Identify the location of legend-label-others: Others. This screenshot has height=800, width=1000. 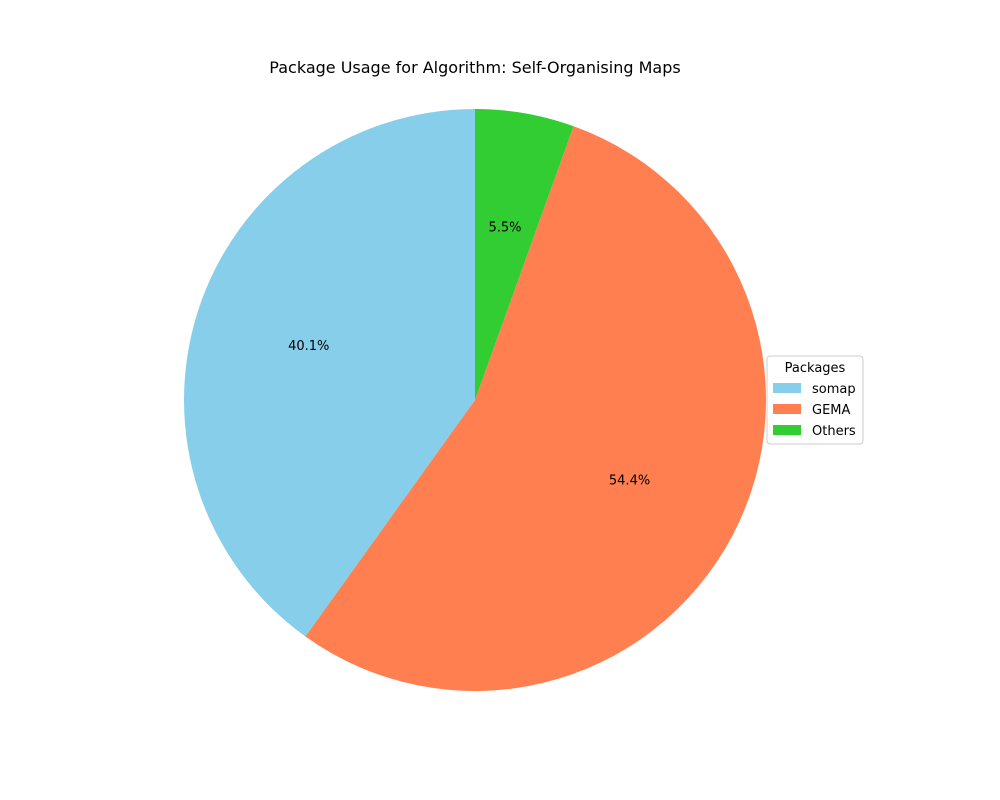
(834, 431).